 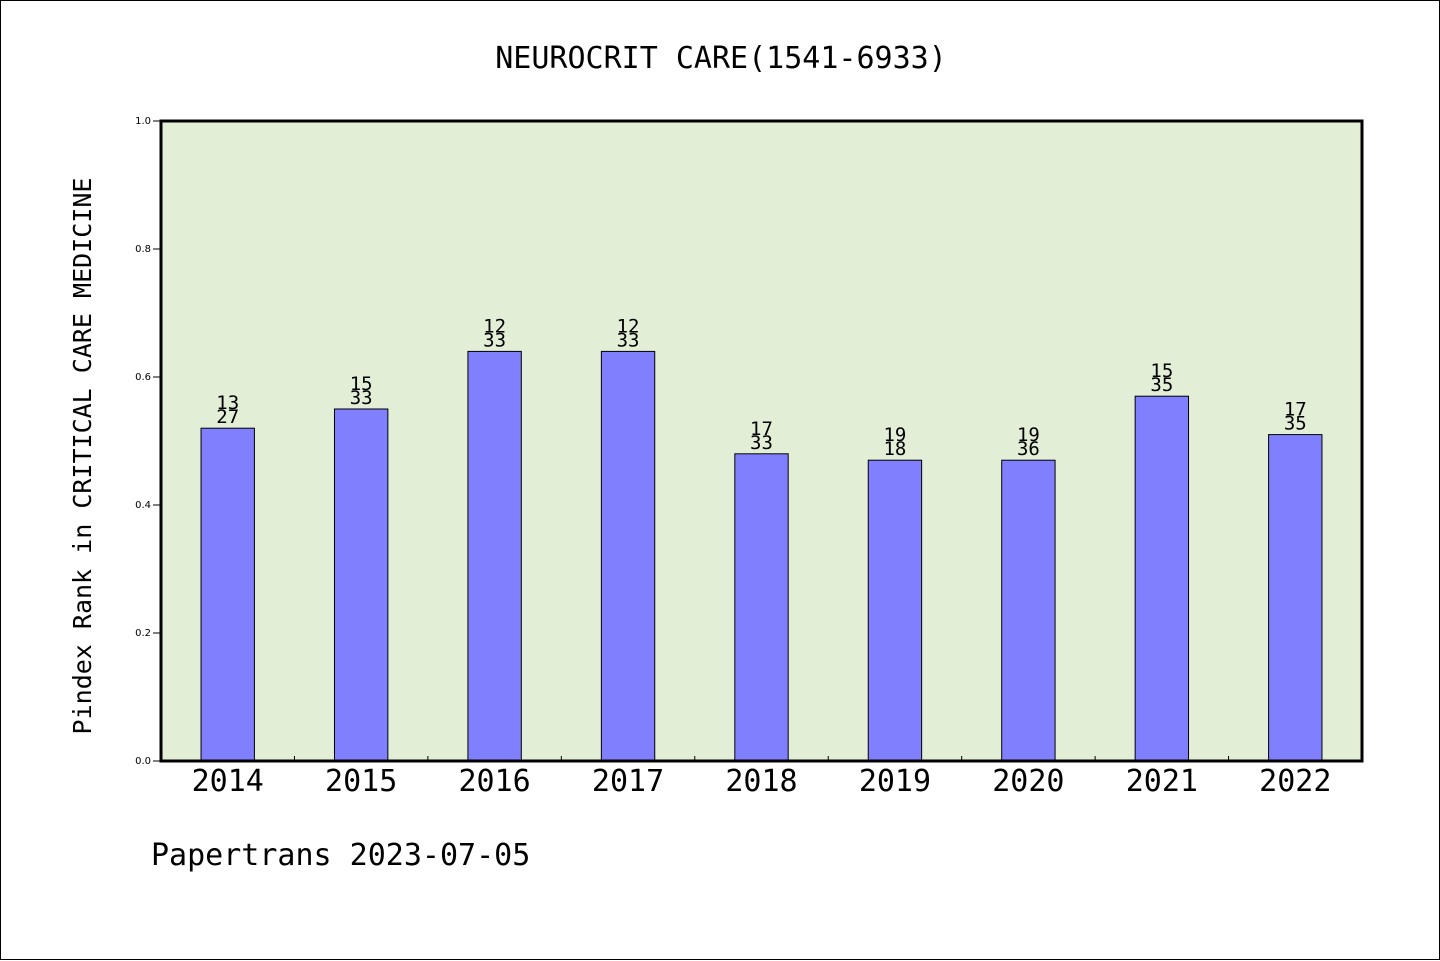 I want to click on x-tick-label: 2022, so click(x=1295, y=781).